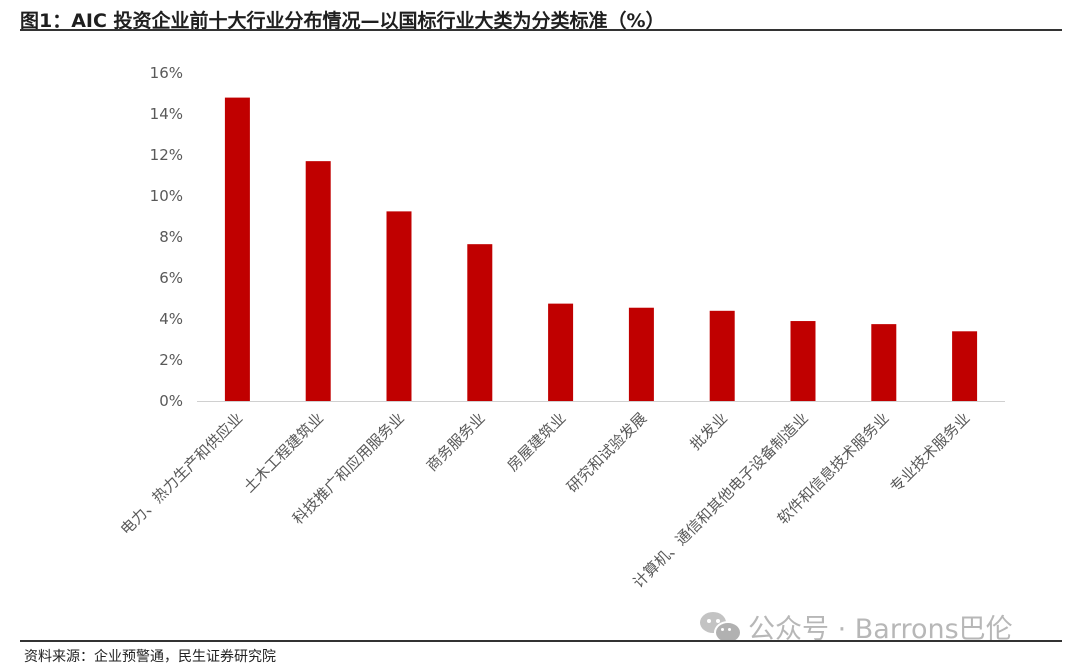 The width and height of the screenshot is (1080, 670). Describe the element at coordinates (166, 196) in the screenshot. I see `y-tick-label: 10%` at that location.